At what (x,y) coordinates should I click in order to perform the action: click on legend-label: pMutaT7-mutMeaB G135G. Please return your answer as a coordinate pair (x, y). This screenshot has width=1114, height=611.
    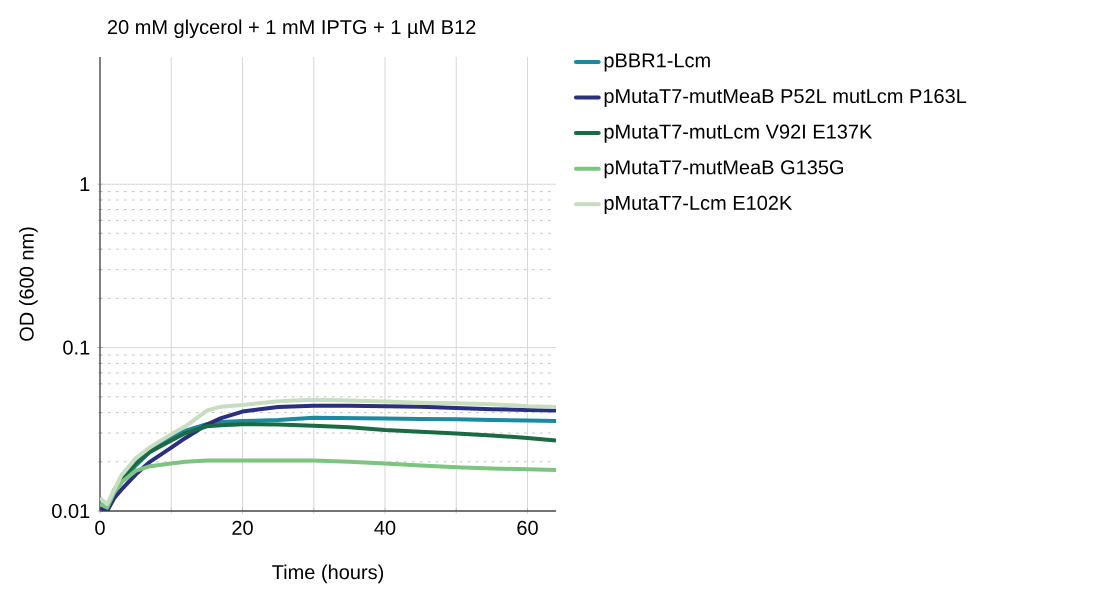
    Looking at the image, I should click on (724, 169).